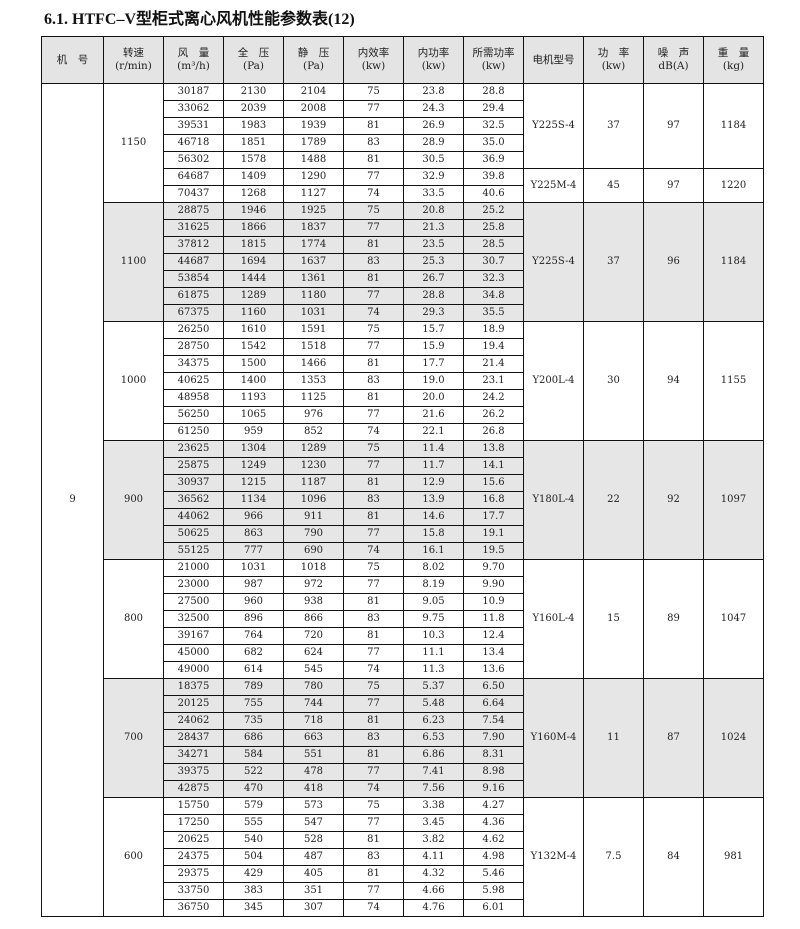 The image size is (800, 929). What do you see at coordinates (373, 66) in the screenshot?
I see `header-unit: (kw)` at bounding box center [373, 66].